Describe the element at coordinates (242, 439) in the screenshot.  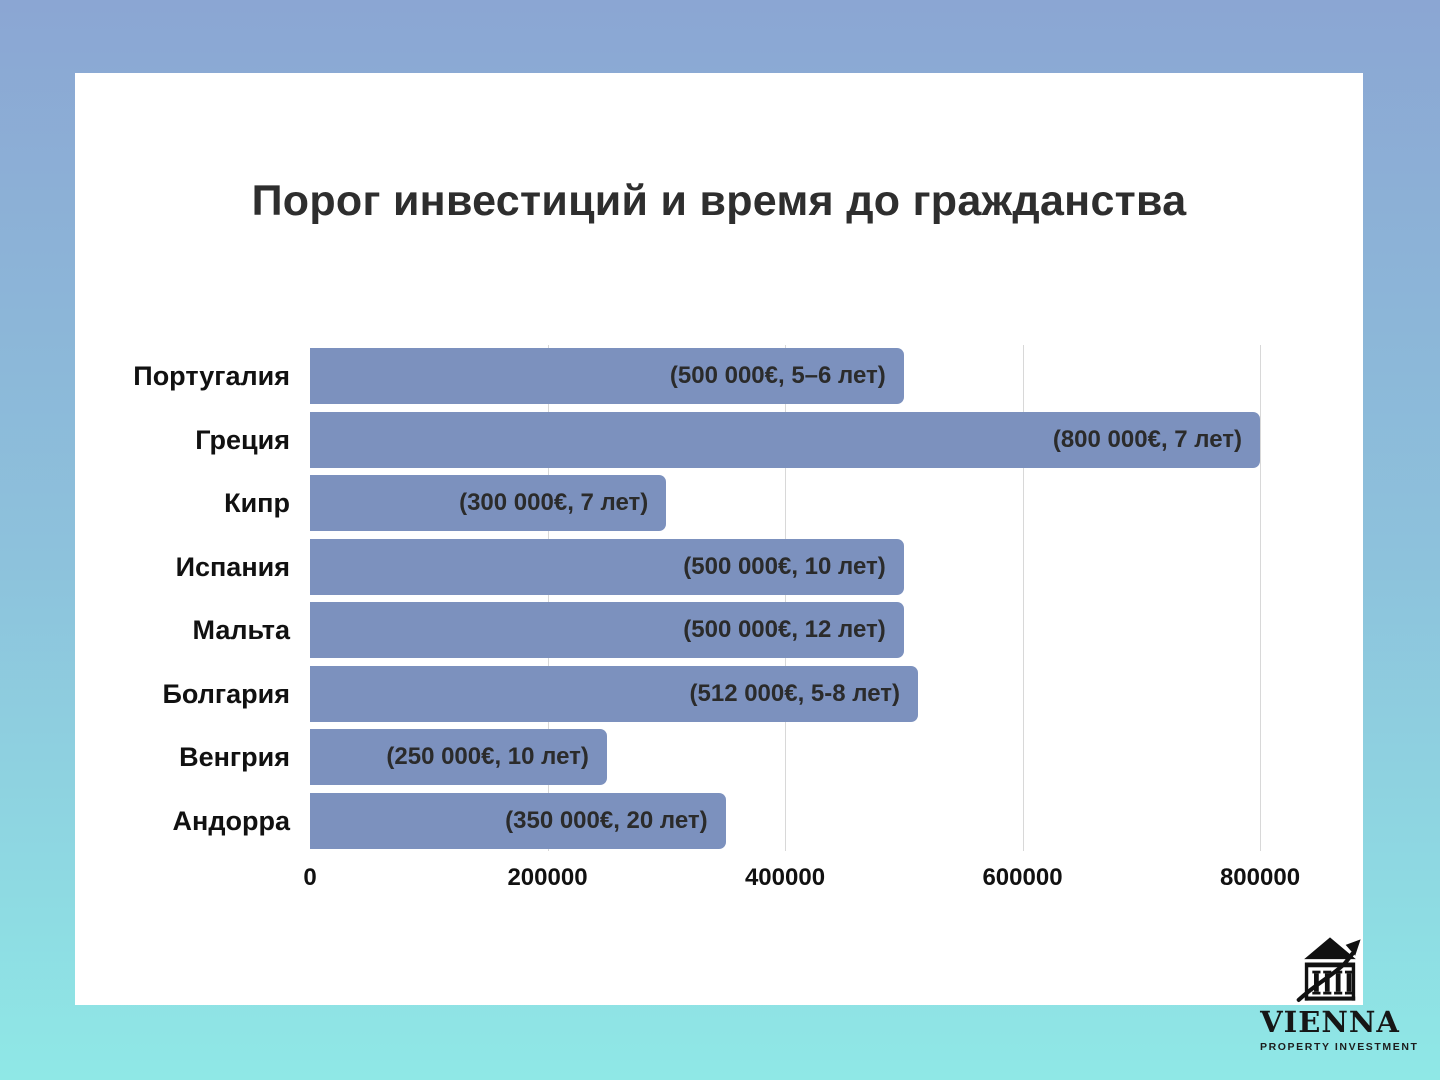
I see `category-label: Греция` at that location.